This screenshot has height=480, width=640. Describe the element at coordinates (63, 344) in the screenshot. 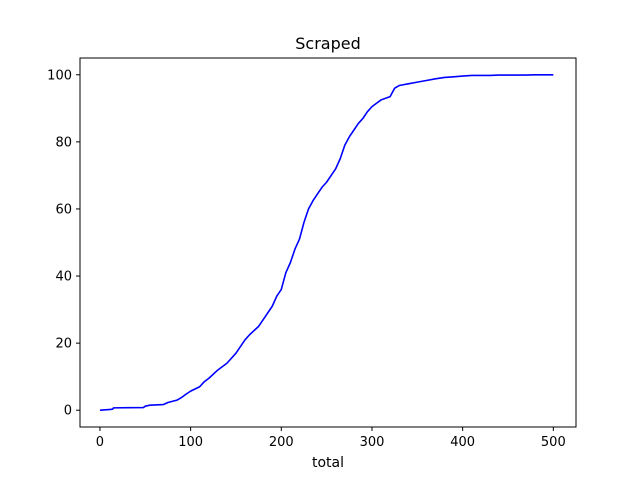

I see `y-tick-label: 20` at that location.